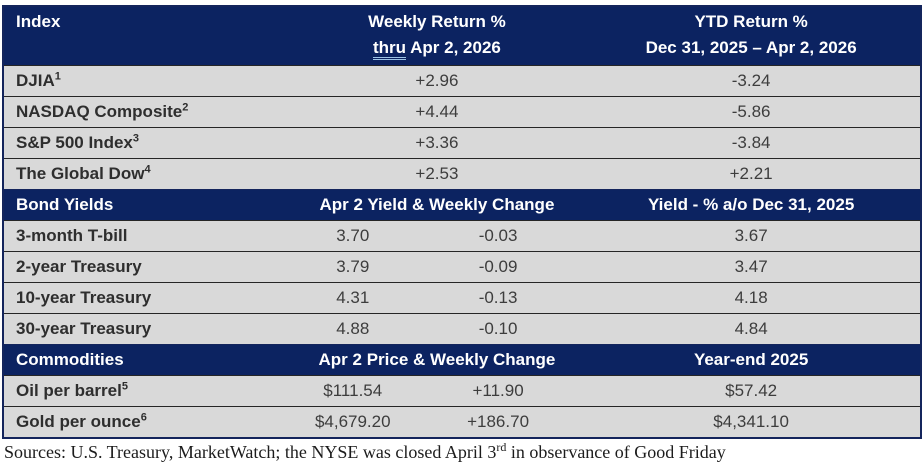  I want to click on table-row-sp500: S&P 500 Index3 +3.36 -3.84, so click(462, 143).